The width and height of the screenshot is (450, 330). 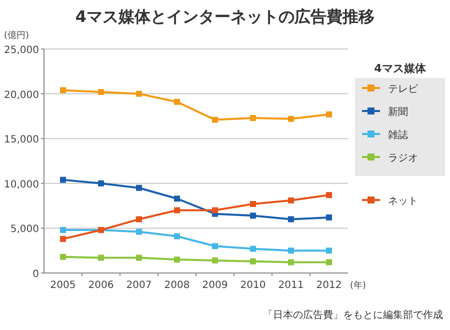 I want to click on text: 「日本の広告費」をもとに編集部で作成, so click(x=353, y=315).